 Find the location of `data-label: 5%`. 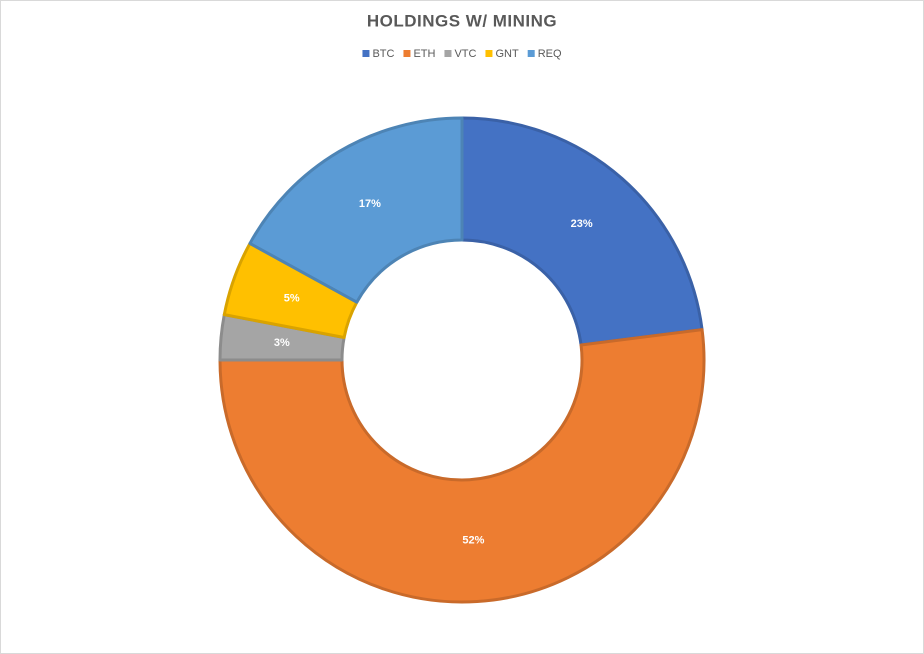

data-label: 5% is located at coordinates (292, 299).